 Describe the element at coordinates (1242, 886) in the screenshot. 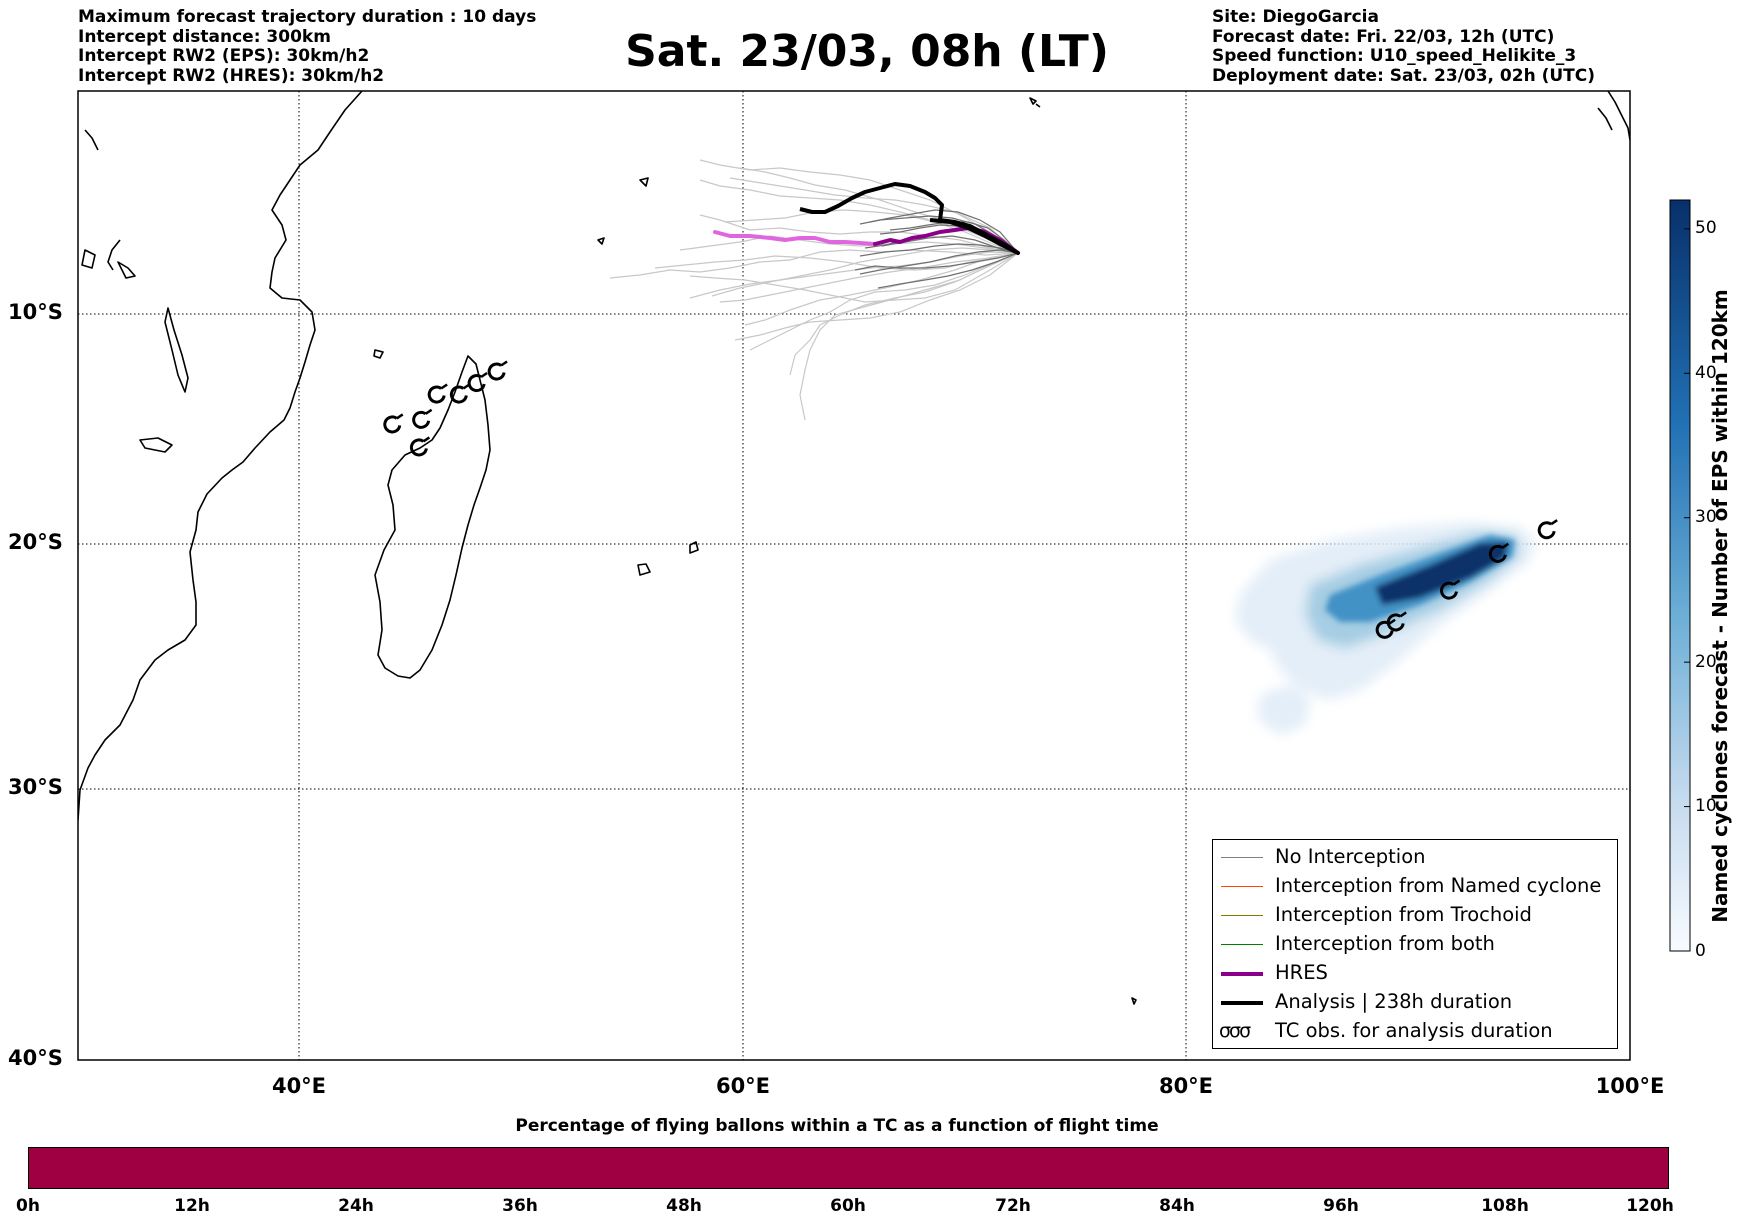

I see `legend-swatch-named-cyclone` at that location.